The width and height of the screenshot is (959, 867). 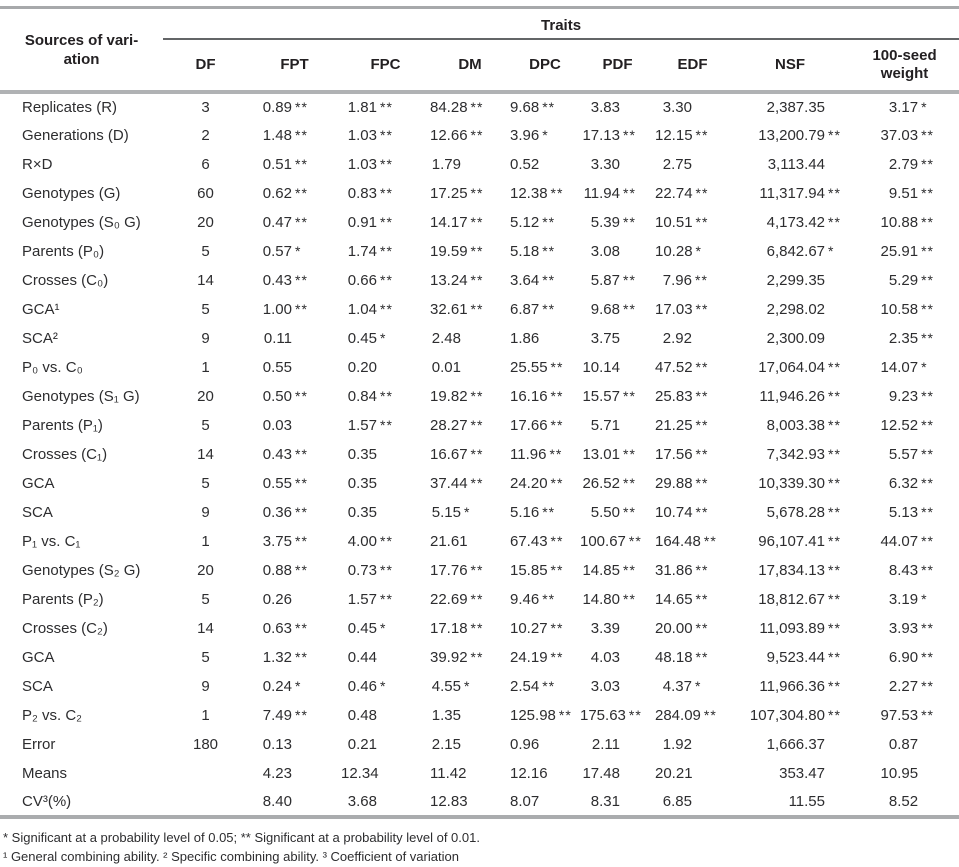 I want to click on mean-square-value: 0.21, so click(x=362, y=744).